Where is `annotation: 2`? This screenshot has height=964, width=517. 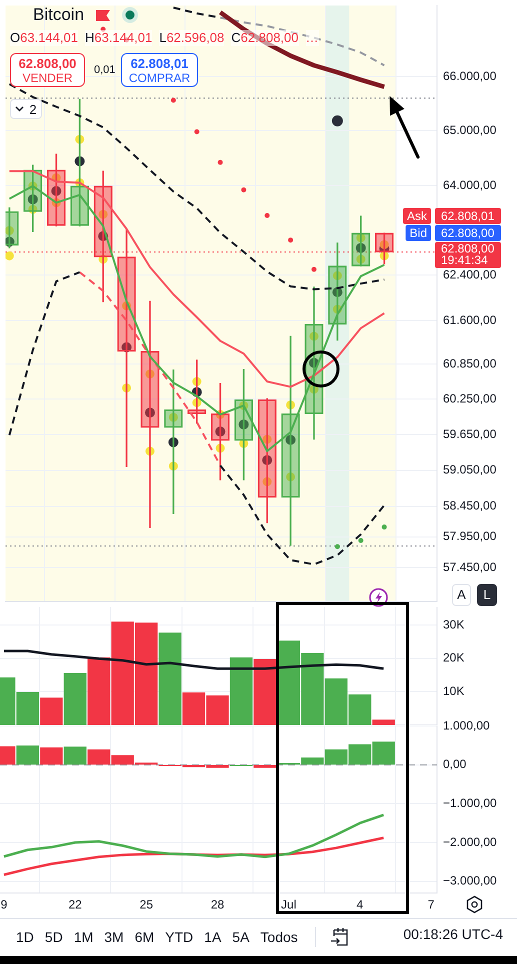 annotation: 2 is located at coordinates (33, 109).